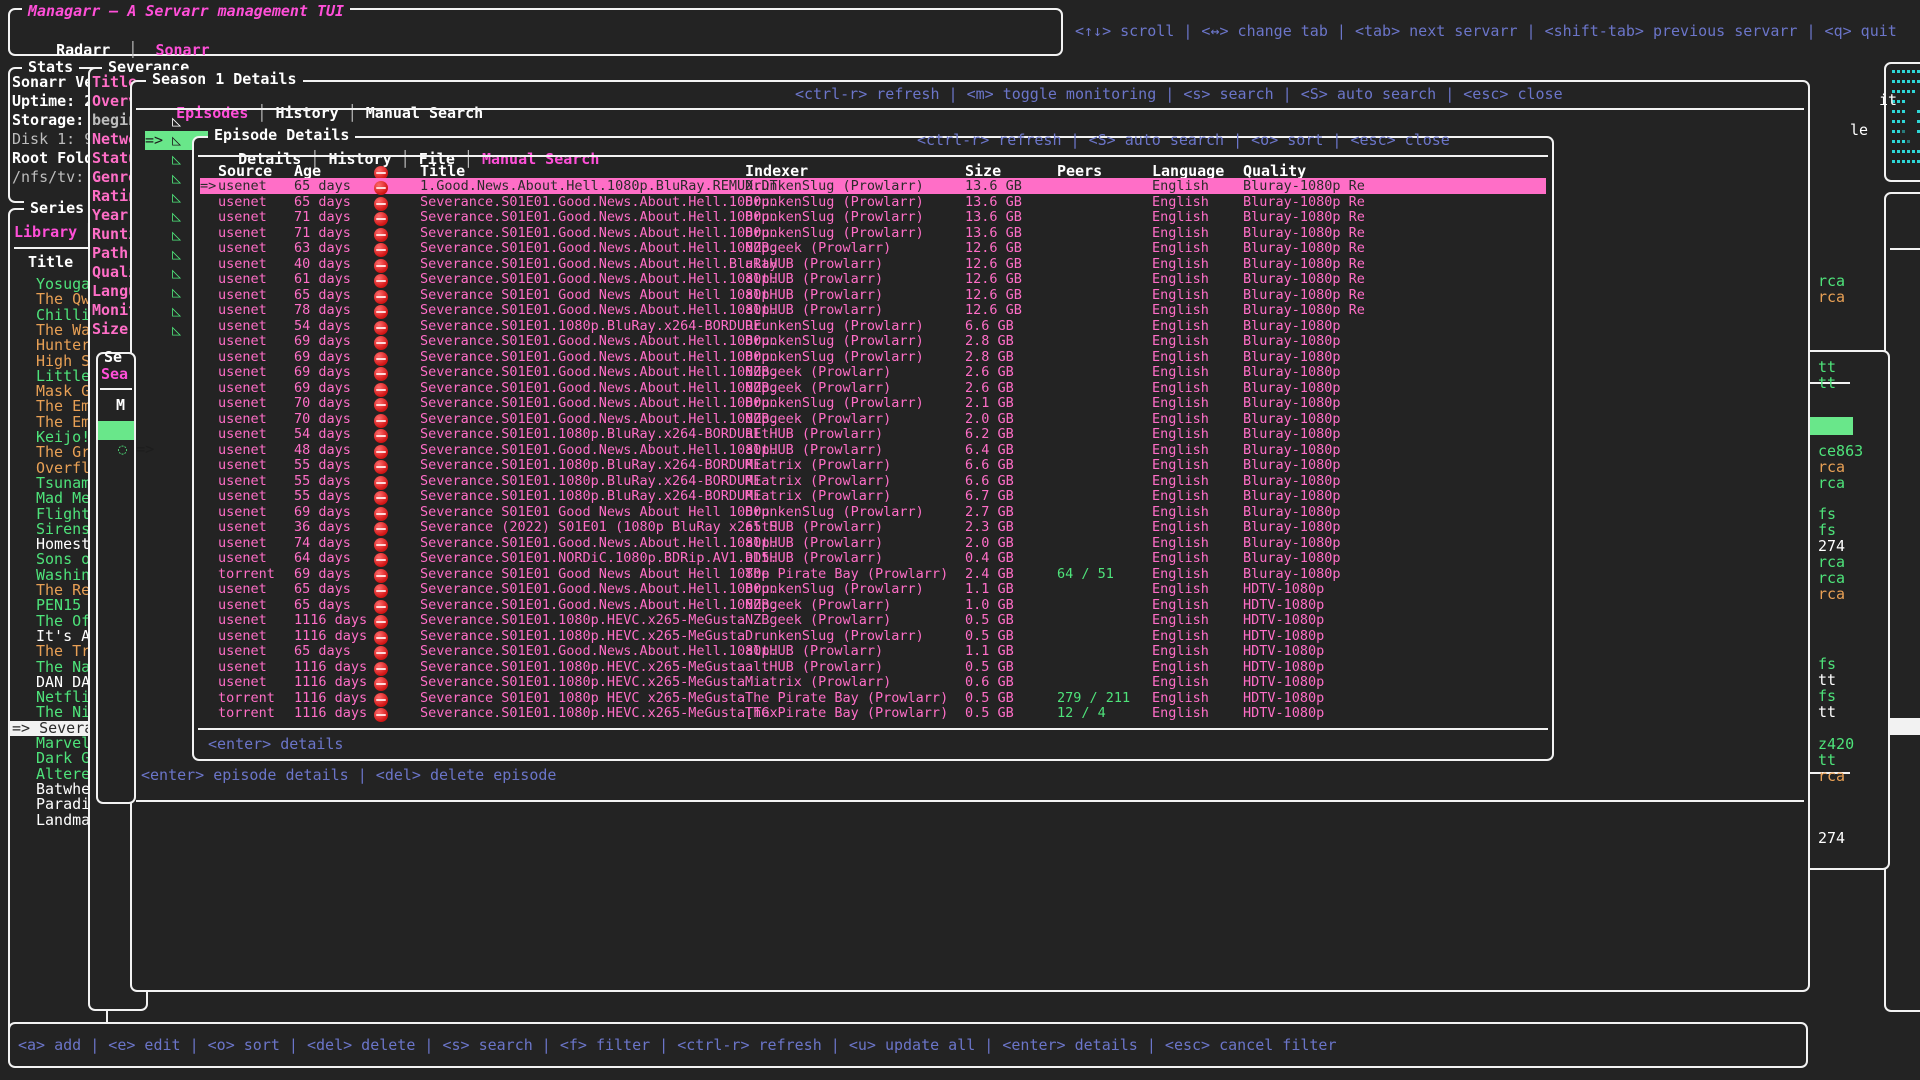 This screenshot has width=1920, height=1080. What do you see at coordinates (307, 113) in the screenshot?
I see `tab-season-history: History` at bounding box center [307, 113].